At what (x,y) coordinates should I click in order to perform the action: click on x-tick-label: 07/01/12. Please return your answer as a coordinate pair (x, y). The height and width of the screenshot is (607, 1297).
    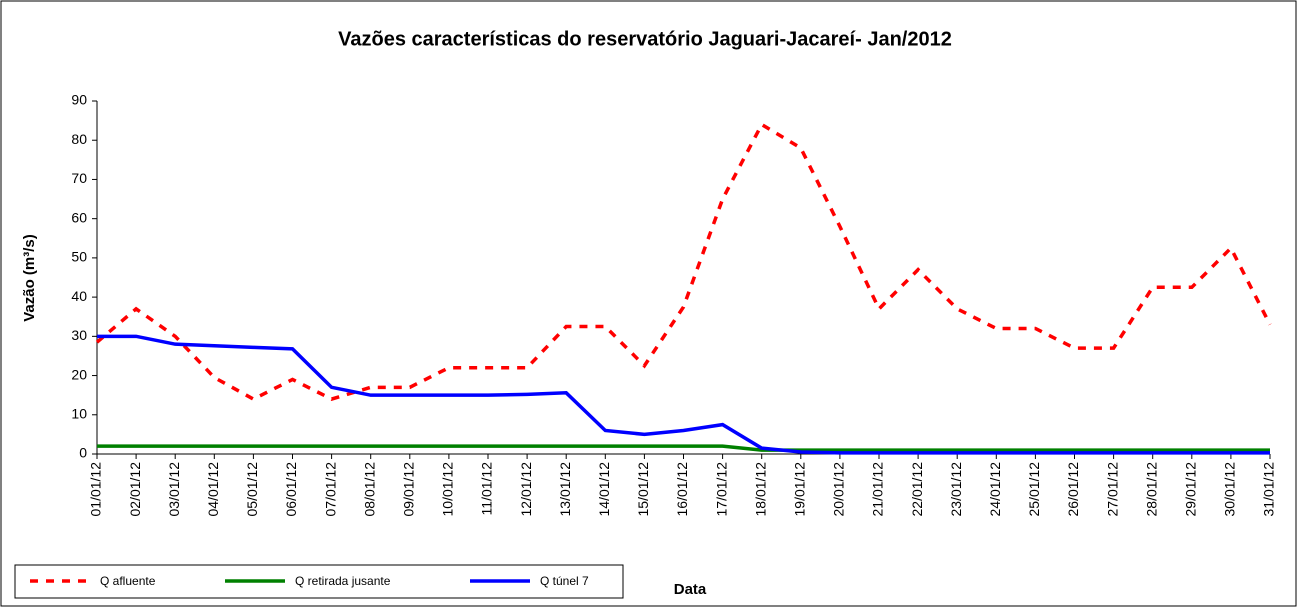
    Looking at the image, I should click on (330, 489).